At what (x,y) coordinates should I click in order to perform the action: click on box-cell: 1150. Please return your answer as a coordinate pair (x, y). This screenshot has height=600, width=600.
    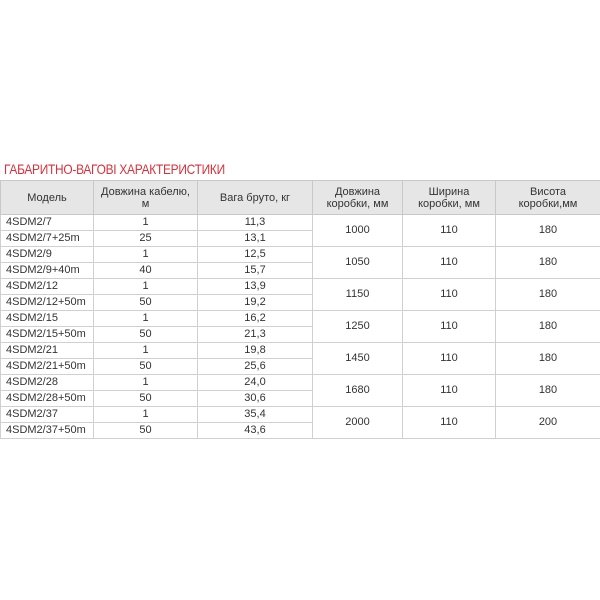
    Looking at the image, I should click on (357, 294).